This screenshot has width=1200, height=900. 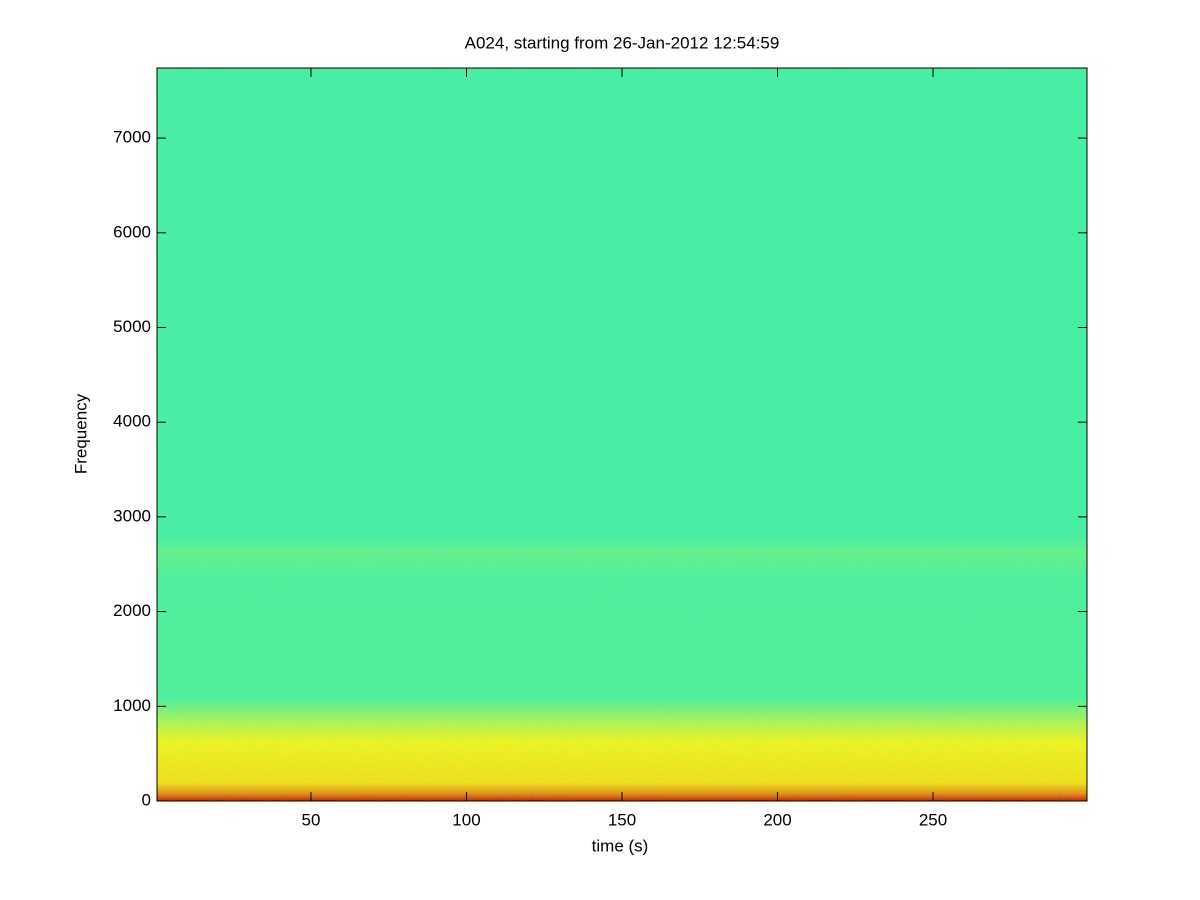 I want to click on y-tick-label: 4000, so click(x=132, y=421).